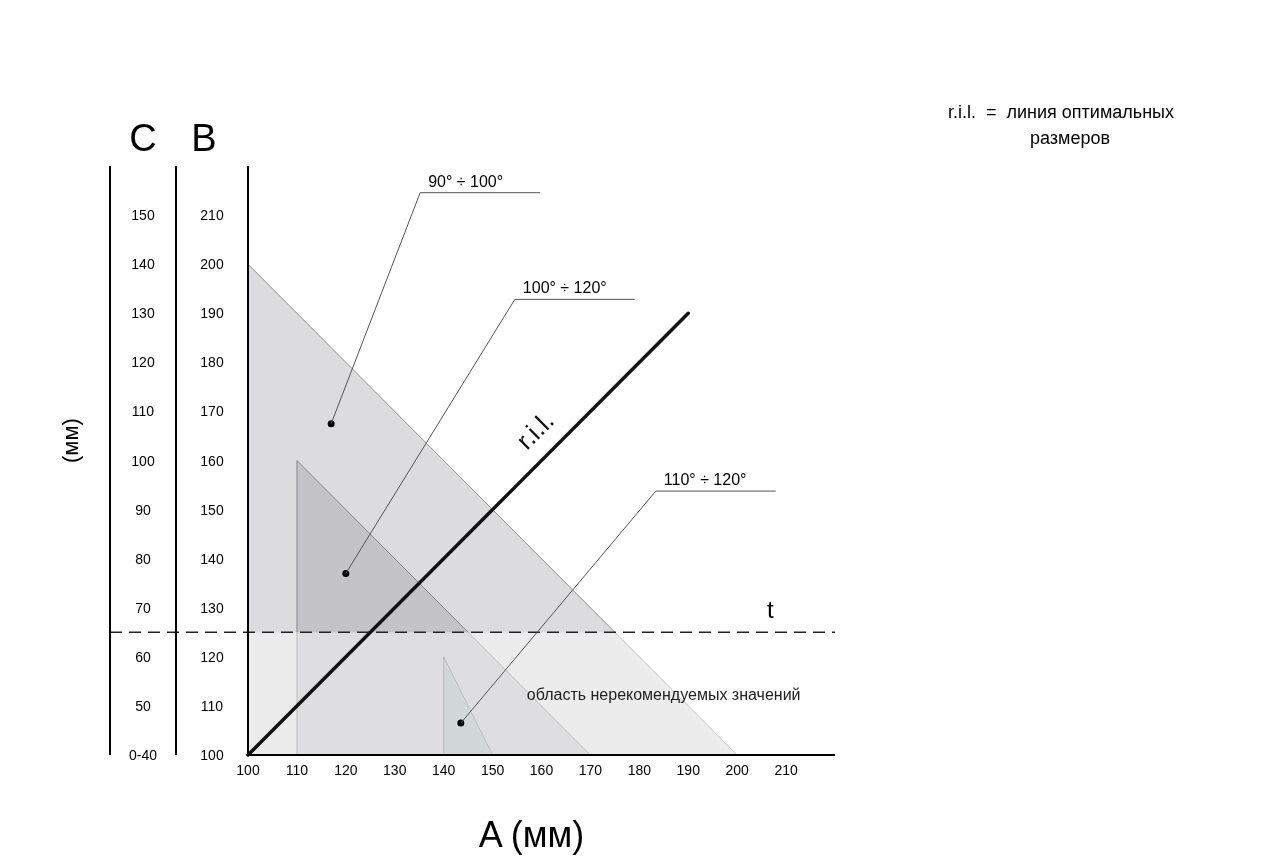 Image resolution: width=1280 pixels, height=866 pixels. What do you see at coordinates (143, 607) in the screenshot?
I see `y2-tick-label: 70` at bounding box center [143, 607].